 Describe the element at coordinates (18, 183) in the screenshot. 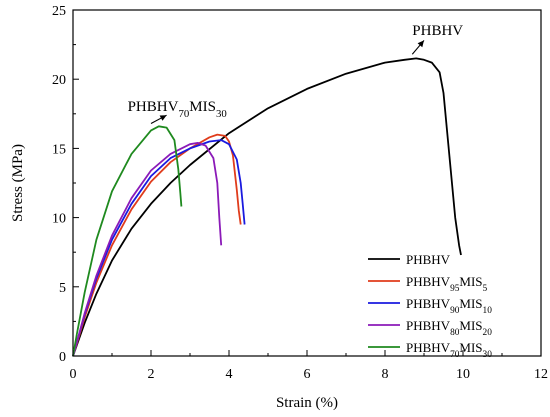

I see `y-axis-title: Stress (MPa)` at that location.